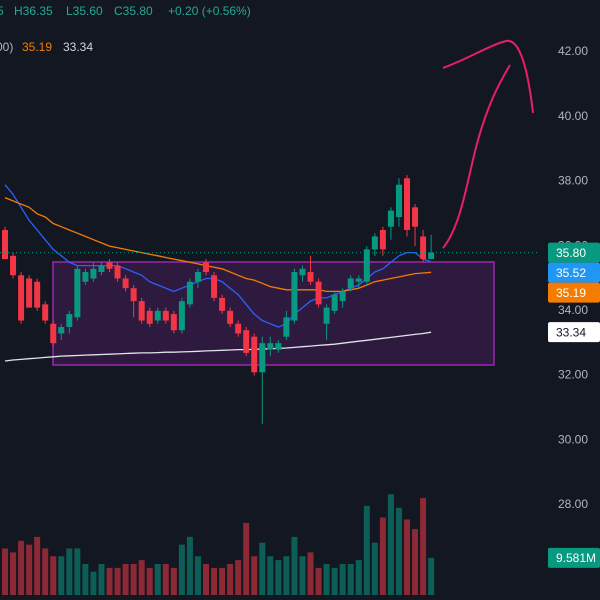  What do you see at coordinates (573, 51) in the screenshot?
I see `y-tick-label: 42.00` at bounding box center [573, 51].